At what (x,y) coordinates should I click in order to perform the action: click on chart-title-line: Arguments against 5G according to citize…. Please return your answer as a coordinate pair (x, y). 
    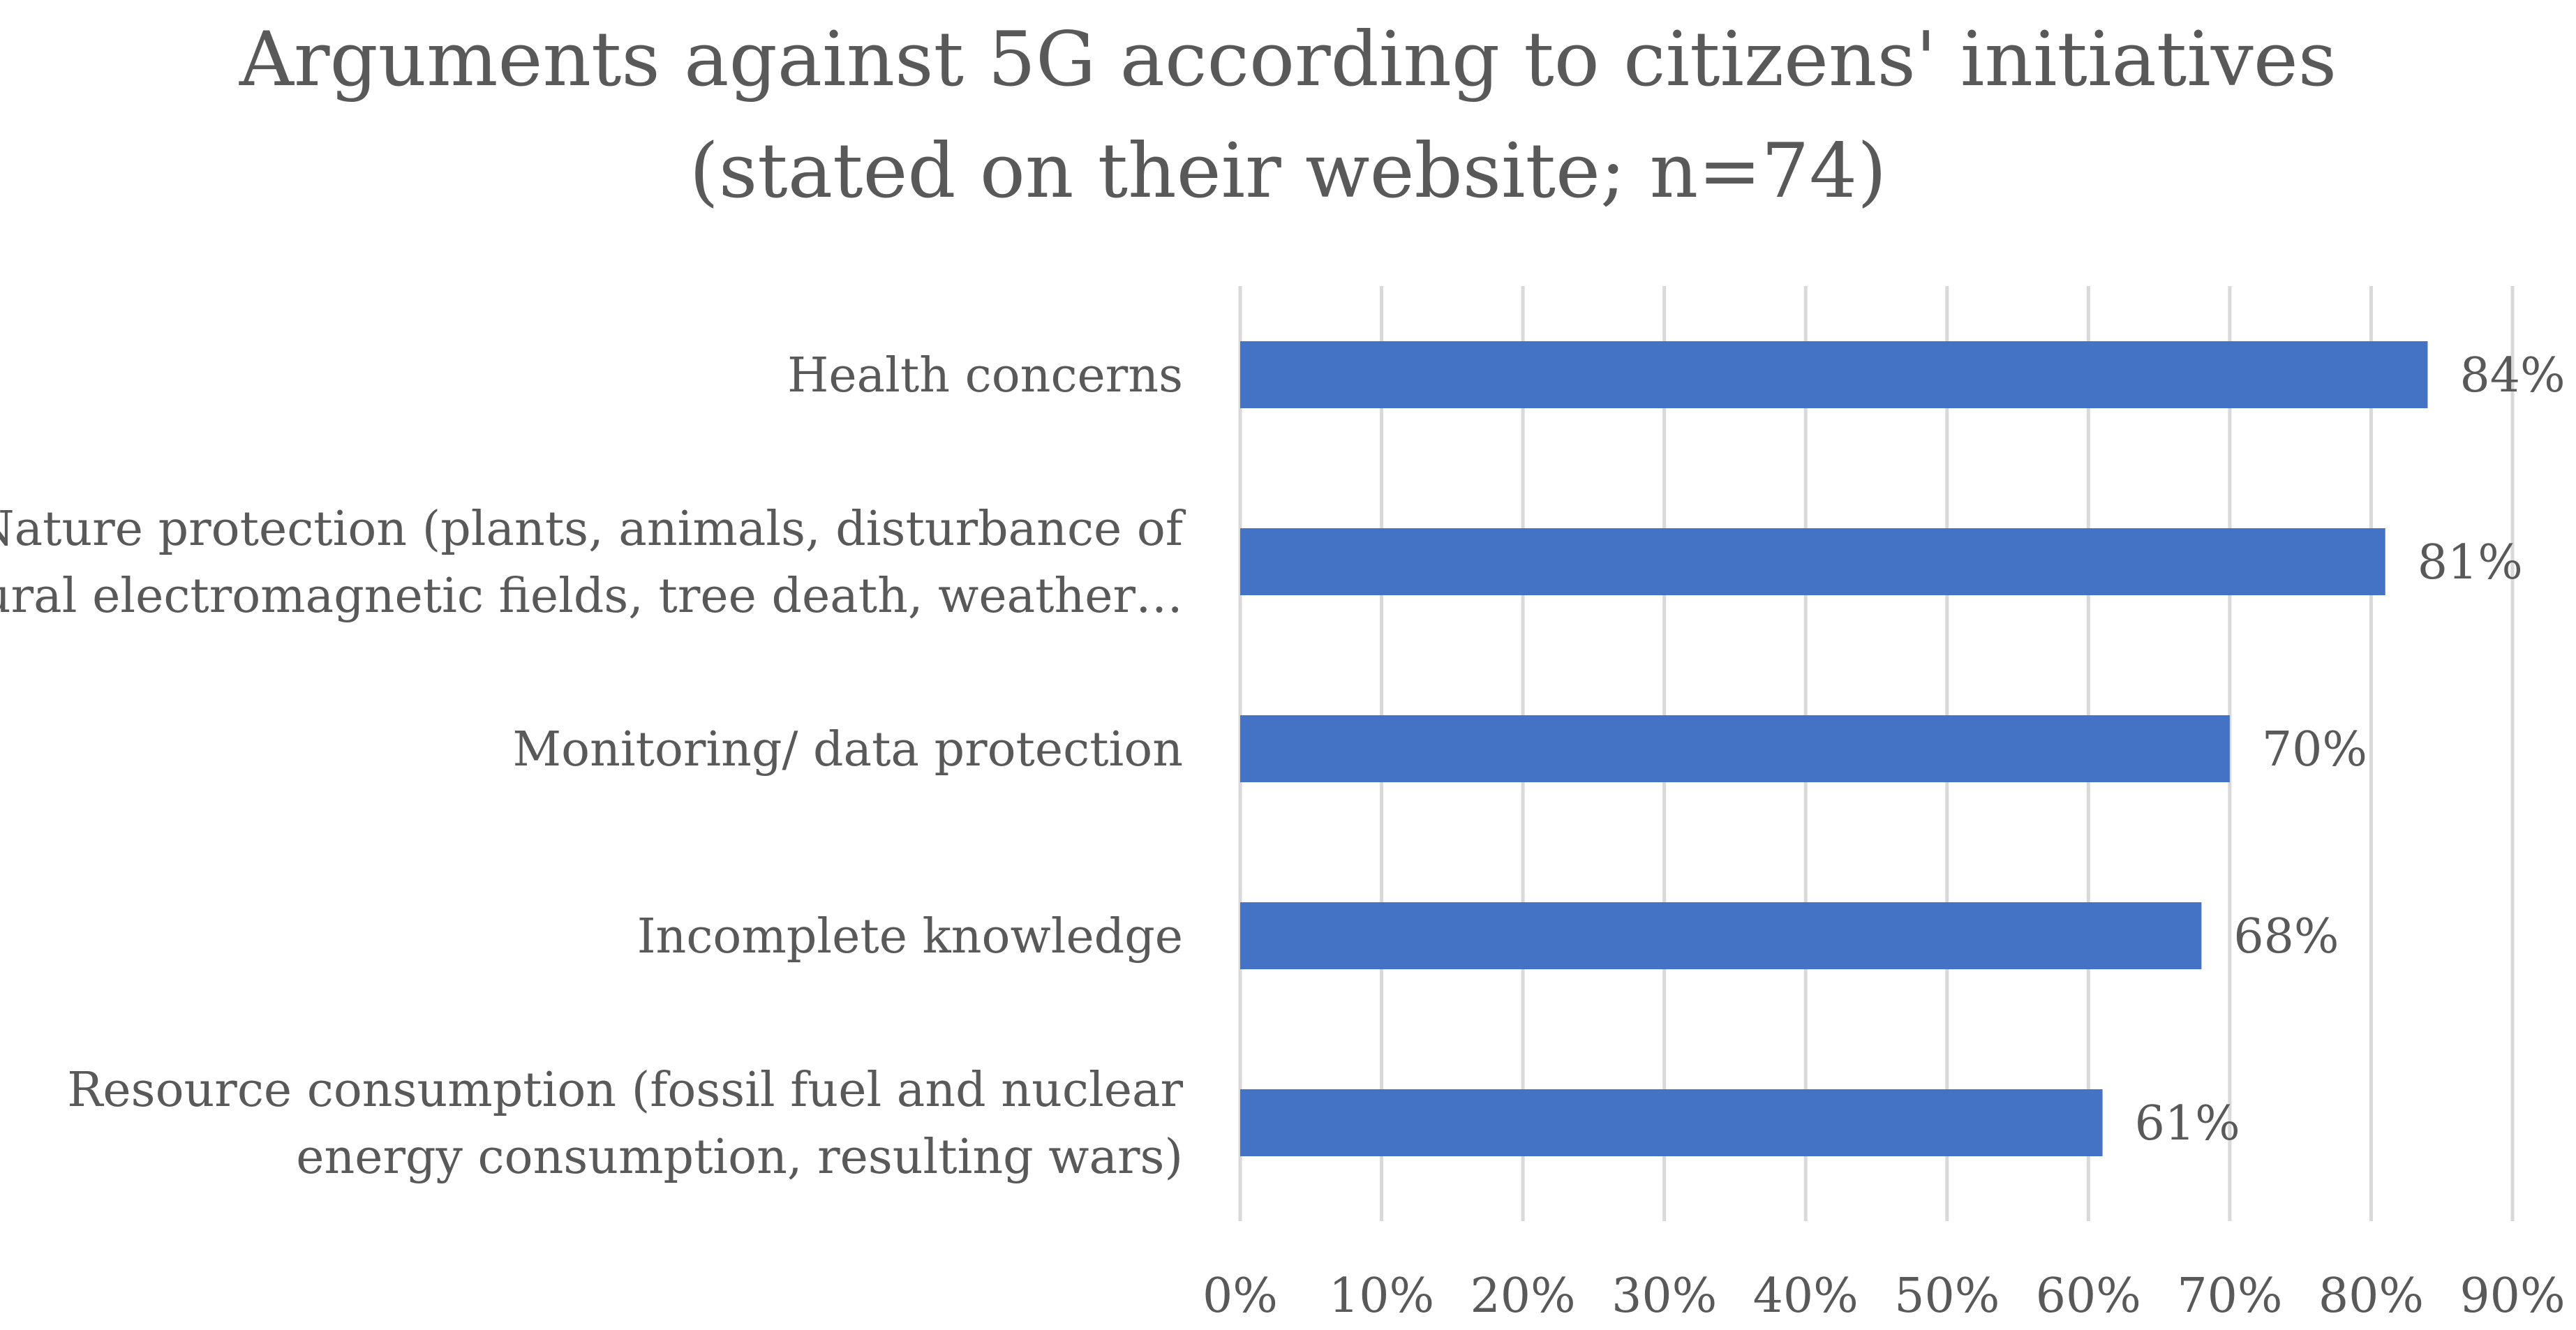
    Looking at the image, I should click on (1288, 60).